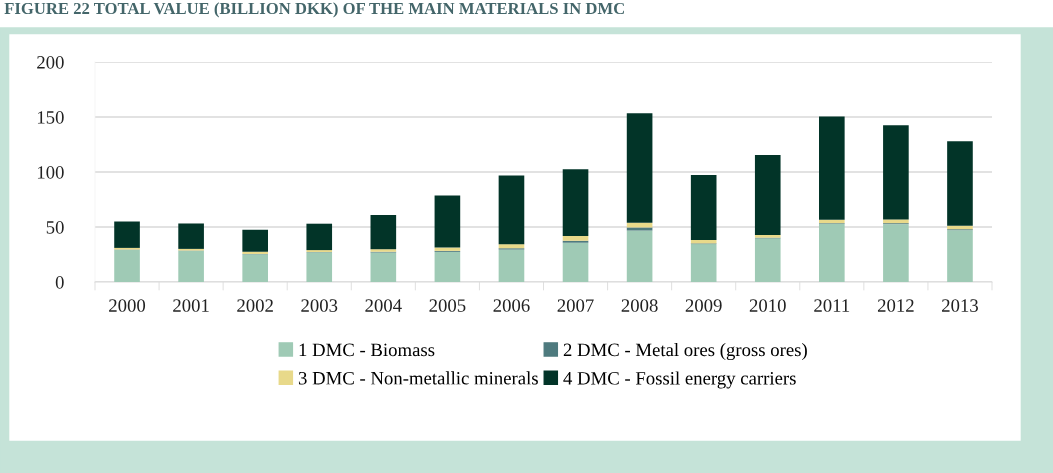  What do you see at coordinates (679, 380) in the screenshot?
I see `legend-label: 4 DMC - Fossil energy carriers` at bounding box center [679, 380].